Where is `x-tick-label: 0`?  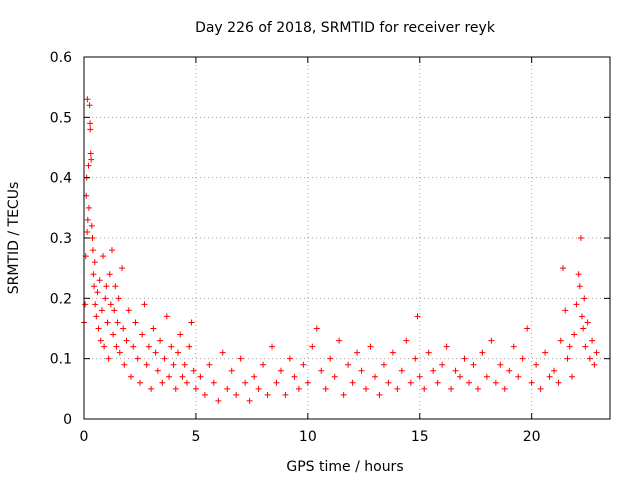 x-tick-label: 0 is located at coordinates (84, 437).